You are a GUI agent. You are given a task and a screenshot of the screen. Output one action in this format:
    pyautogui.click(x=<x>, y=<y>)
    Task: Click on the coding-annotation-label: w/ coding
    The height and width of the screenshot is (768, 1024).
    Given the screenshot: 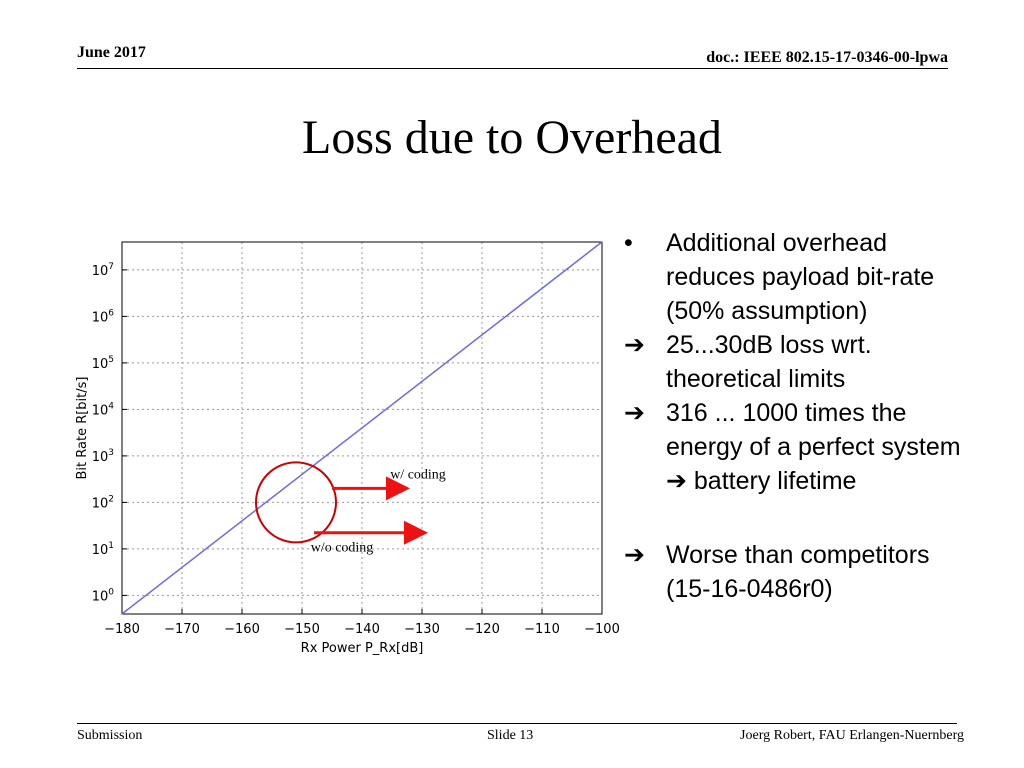 What is the action you would take?
    pyautogui.click(x=418, y=474)
    